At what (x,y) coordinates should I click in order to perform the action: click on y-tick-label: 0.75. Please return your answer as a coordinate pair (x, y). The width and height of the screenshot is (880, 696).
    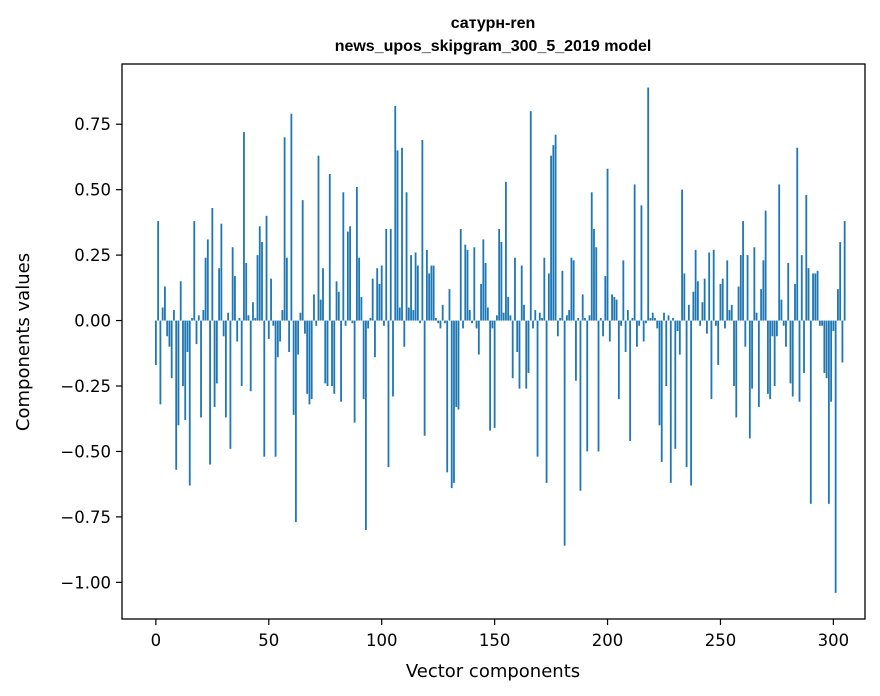
    Looking at the image, I should click on (92, 124).